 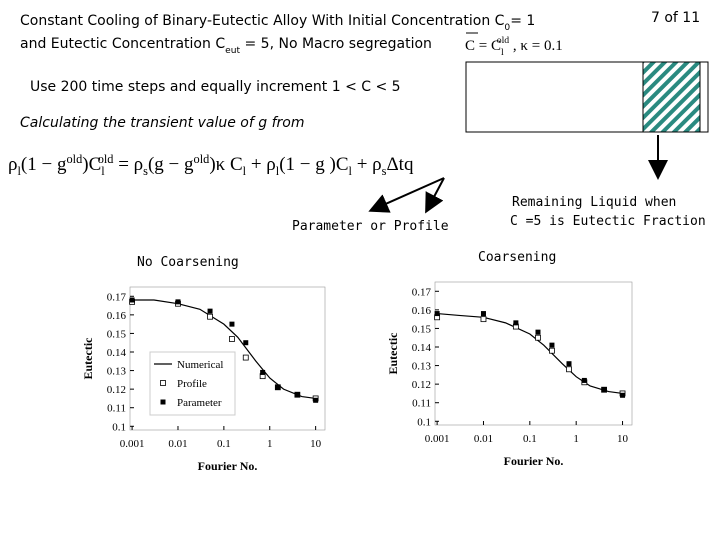 I want to click on condition: C = Clold , κ = 0.1, so click(x=514, y=46).